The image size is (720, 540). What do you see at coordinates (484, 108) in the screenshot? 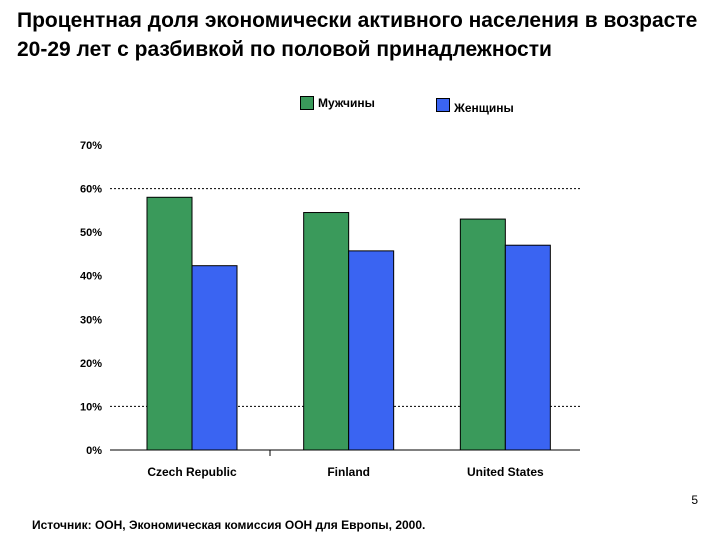
I see `legend-label-women: Женщины` at bounding box center [484, 108].